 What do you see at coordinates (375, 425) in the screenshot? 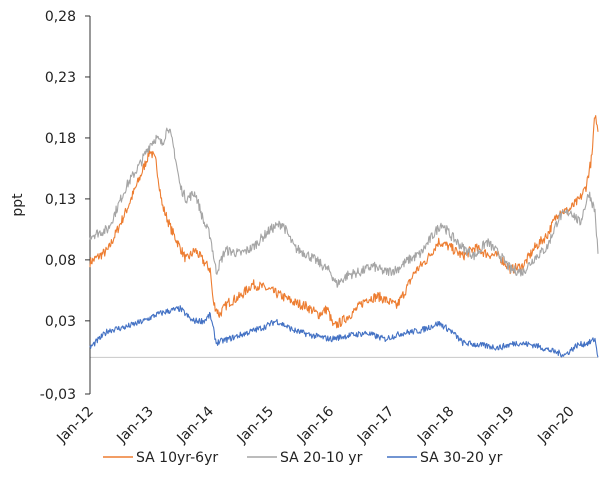
I see `x-tick-label: Jan-17` at bounding box center [375, 425].